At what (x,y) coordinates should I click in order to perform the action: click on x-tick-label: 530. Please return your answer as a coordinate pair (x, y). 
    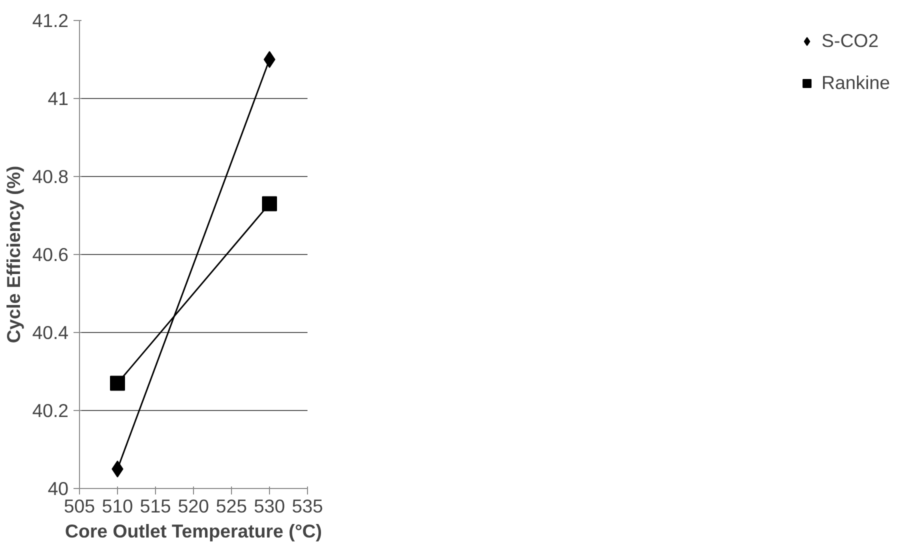
    Looking at the image, I should click on (270, 506).